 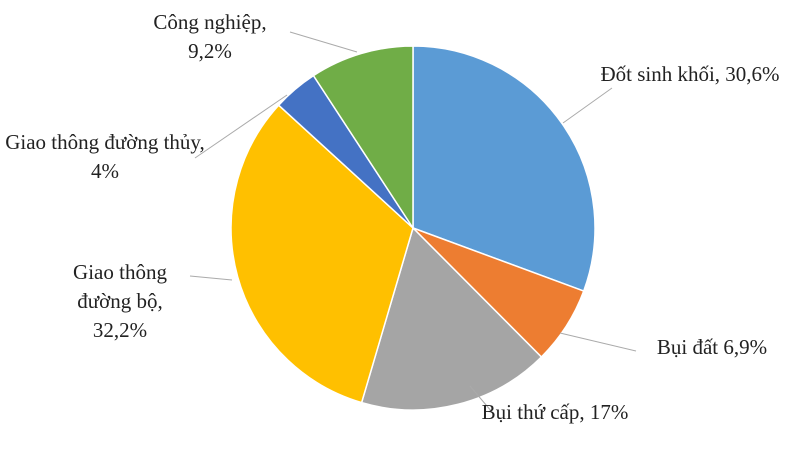 I want to click on slice-label: Giao thông đường bộ, 32,2%, so click(x=120, y=301).